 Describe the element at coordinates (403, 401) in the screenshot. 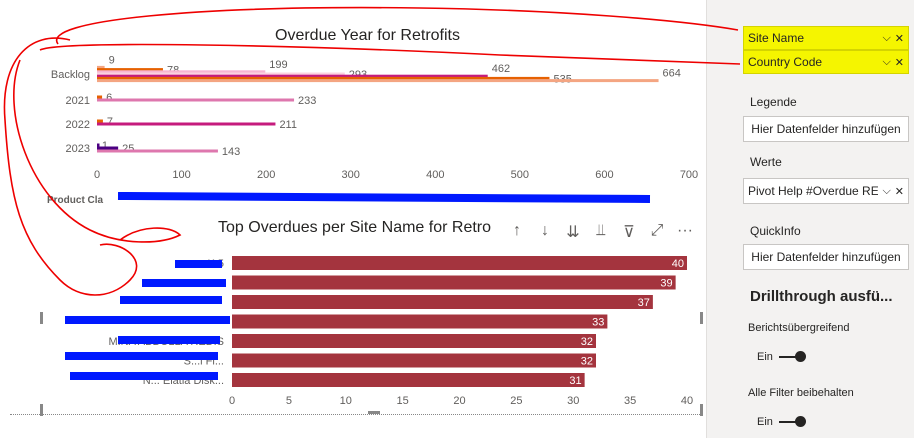

I see `x-tick-label: 15` at that location.